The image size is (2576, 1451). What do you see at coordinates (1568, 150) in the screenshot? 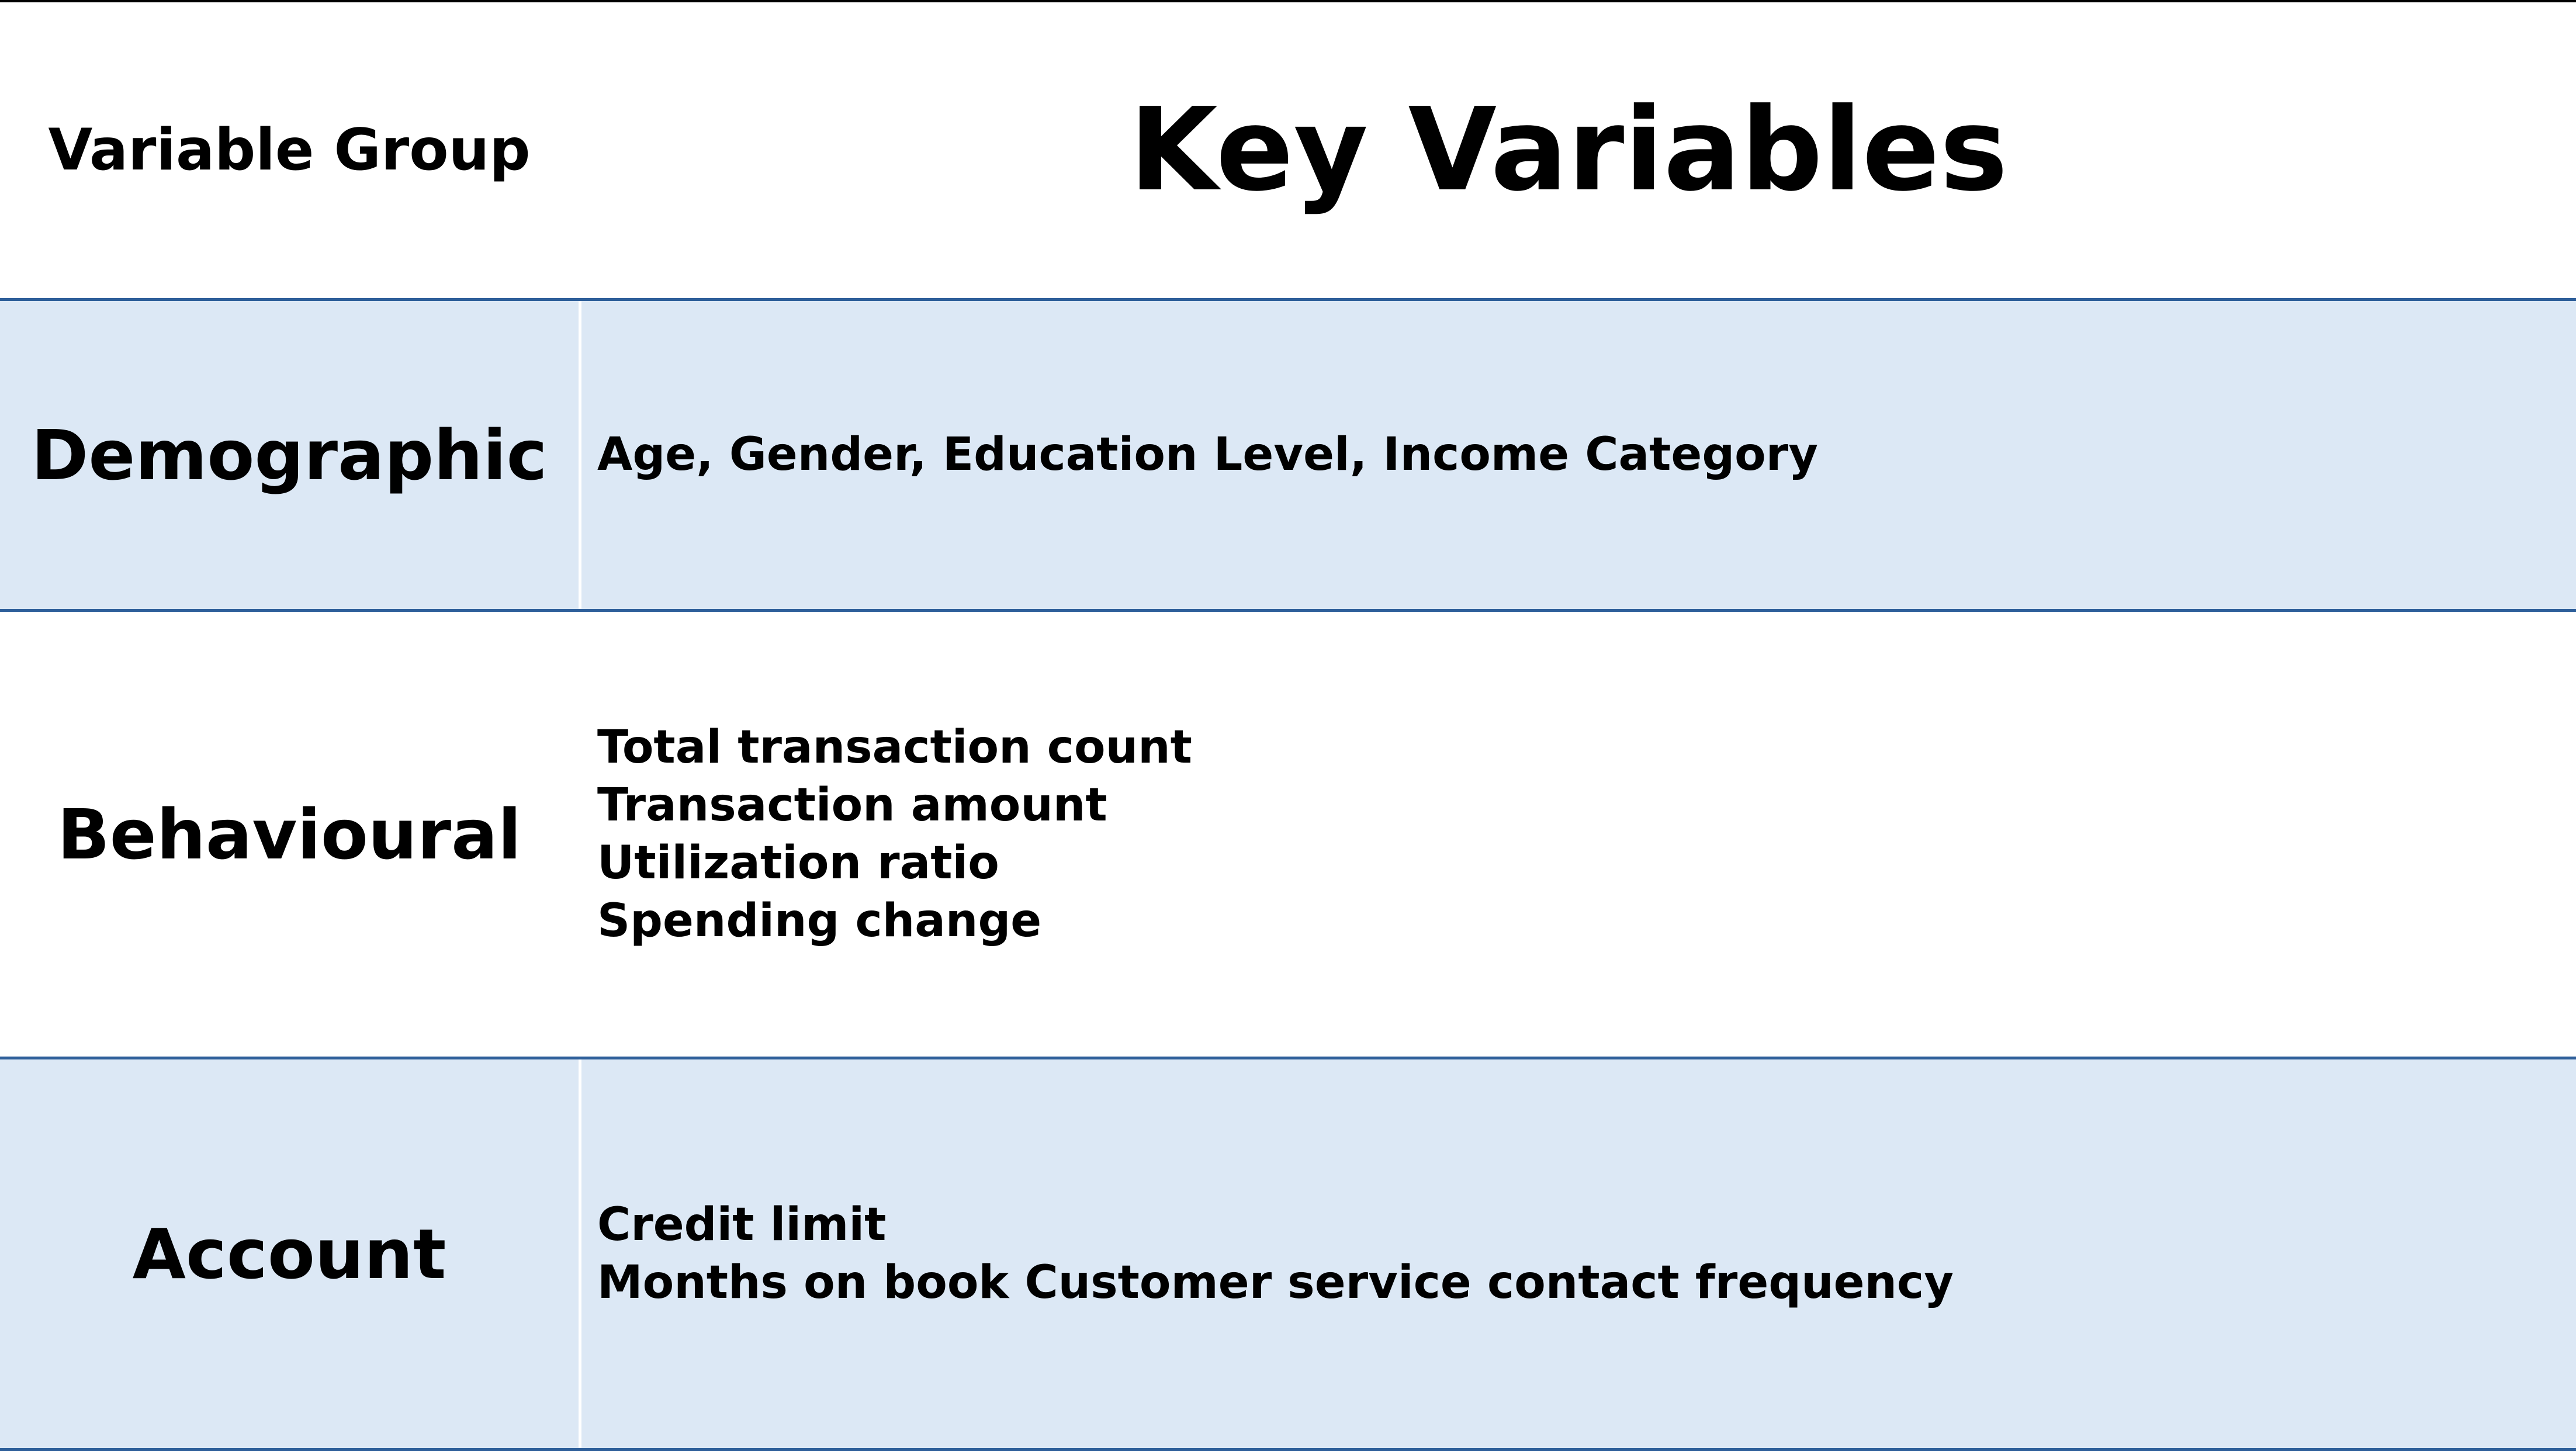
I see `key-variables-title: Key Variables` at bounding box center [1568, 150].